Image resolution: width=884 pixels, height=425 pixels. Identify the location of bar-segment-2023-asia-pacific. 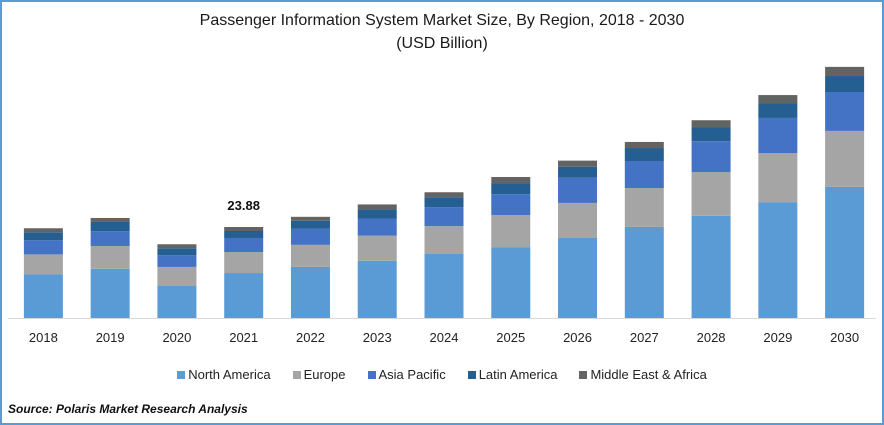
(377, 227).